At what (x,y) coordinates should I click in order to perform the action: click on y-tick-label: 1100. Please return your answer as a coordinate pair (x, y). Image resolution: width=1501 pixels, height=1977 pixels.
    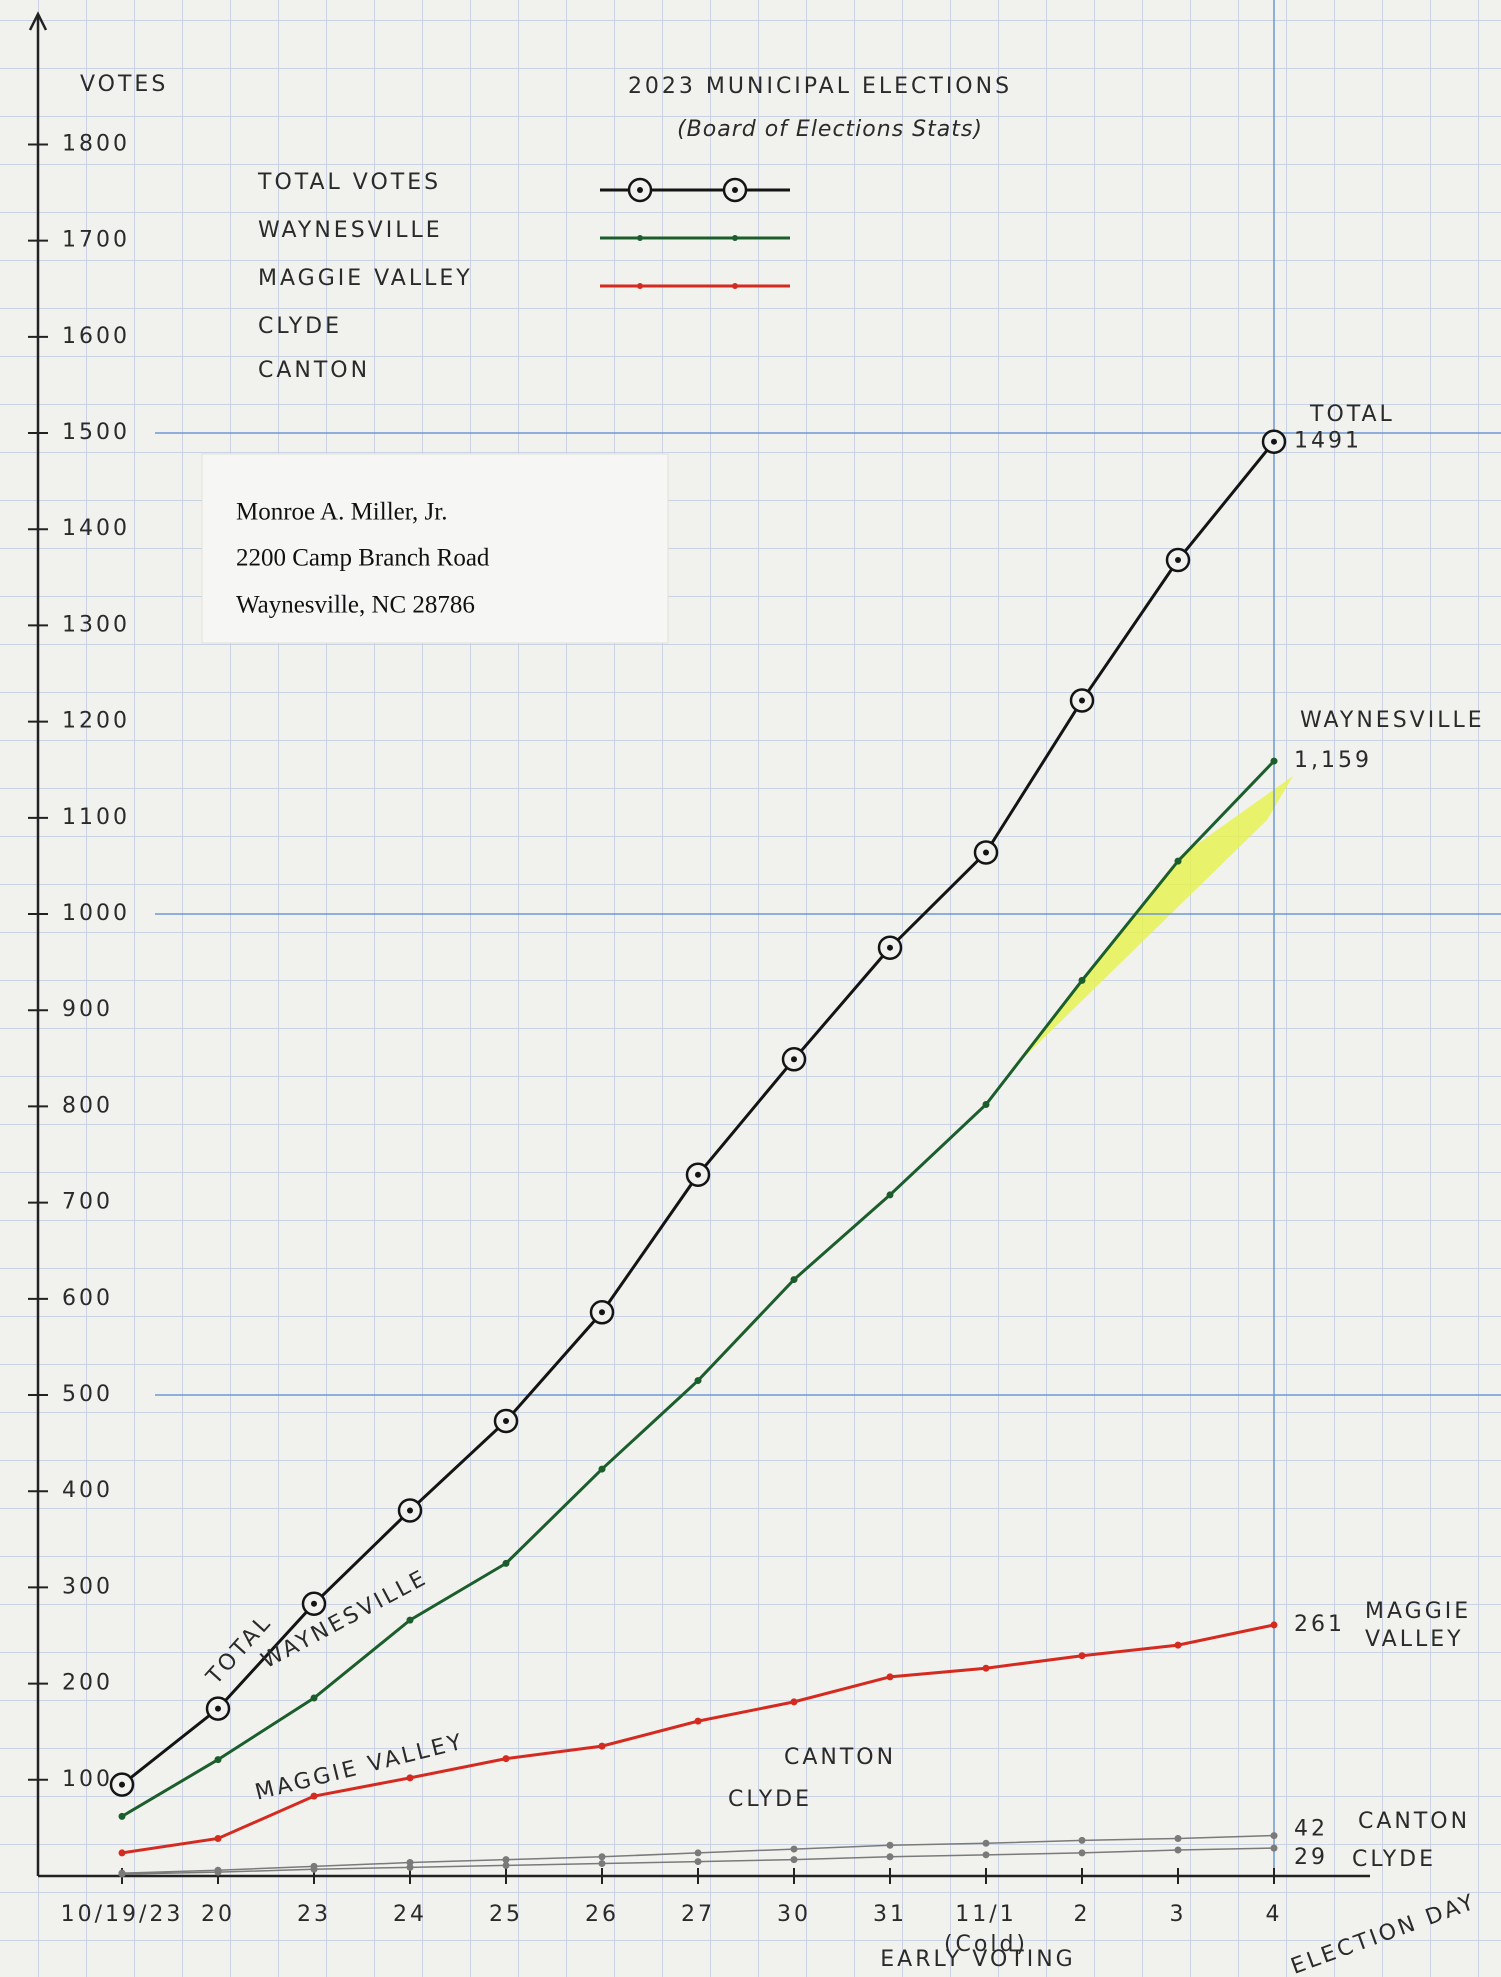
    Looking at the image, I should click on (96, 817).